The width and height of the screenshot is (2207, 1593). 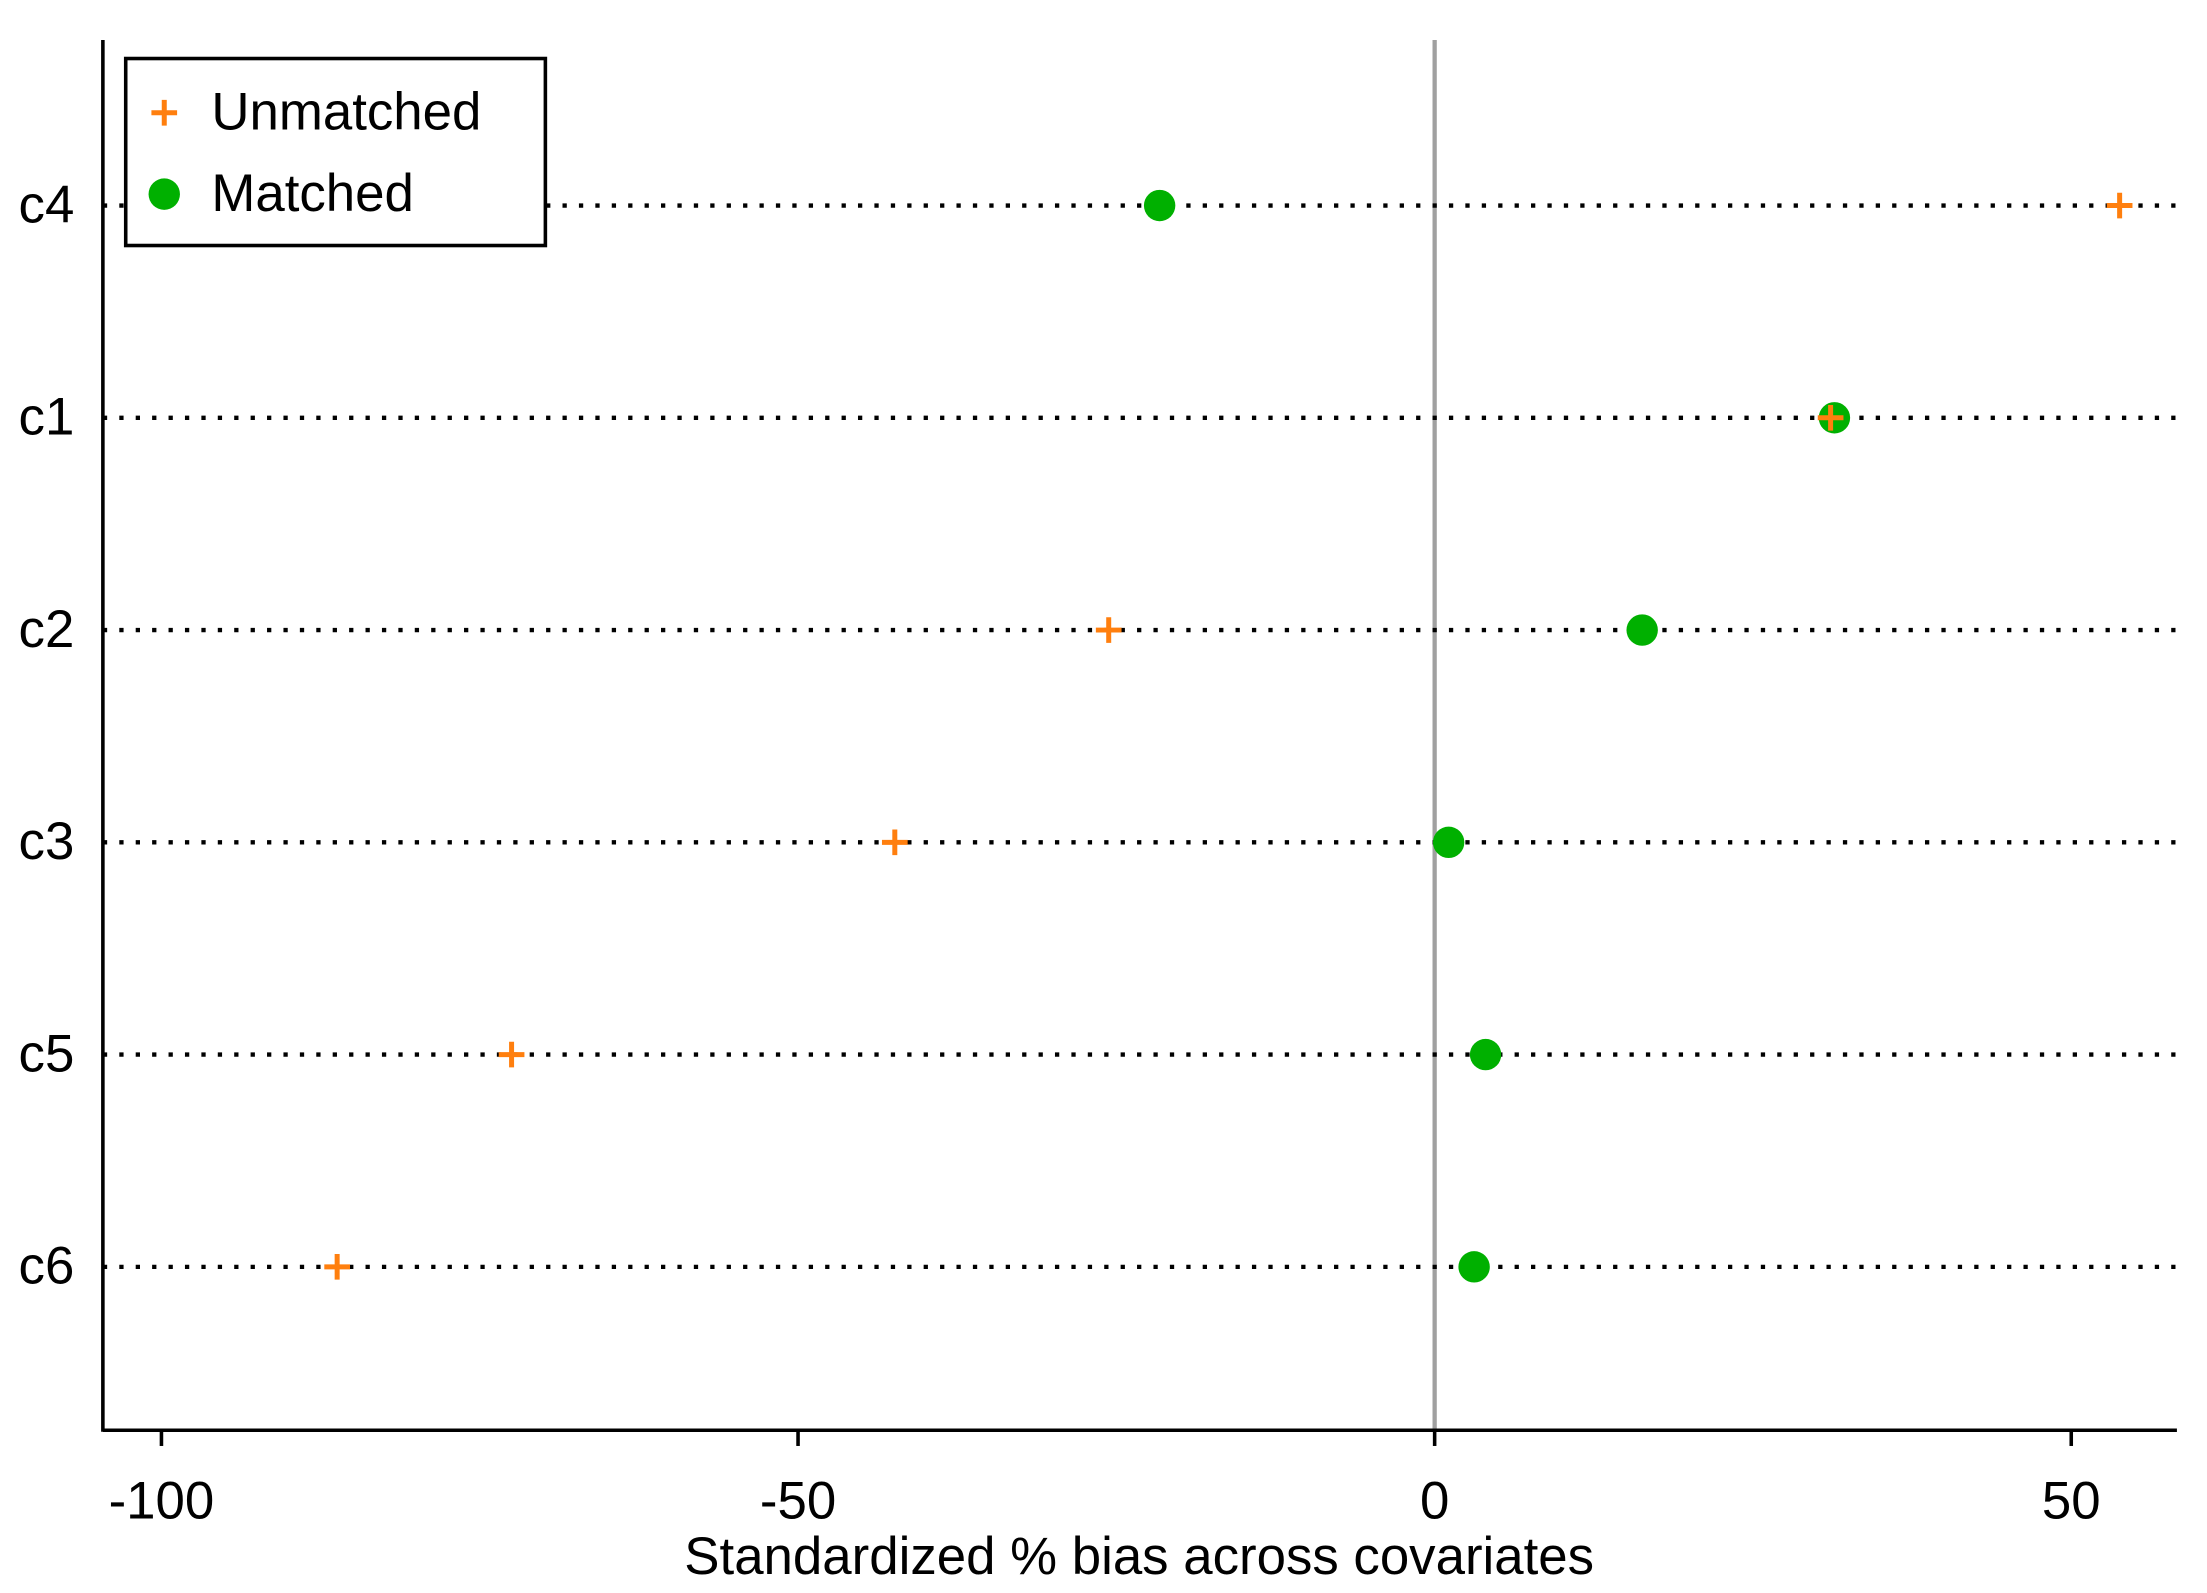 I want to click on y-tick-label: c5, so click(x=47, y=1053).